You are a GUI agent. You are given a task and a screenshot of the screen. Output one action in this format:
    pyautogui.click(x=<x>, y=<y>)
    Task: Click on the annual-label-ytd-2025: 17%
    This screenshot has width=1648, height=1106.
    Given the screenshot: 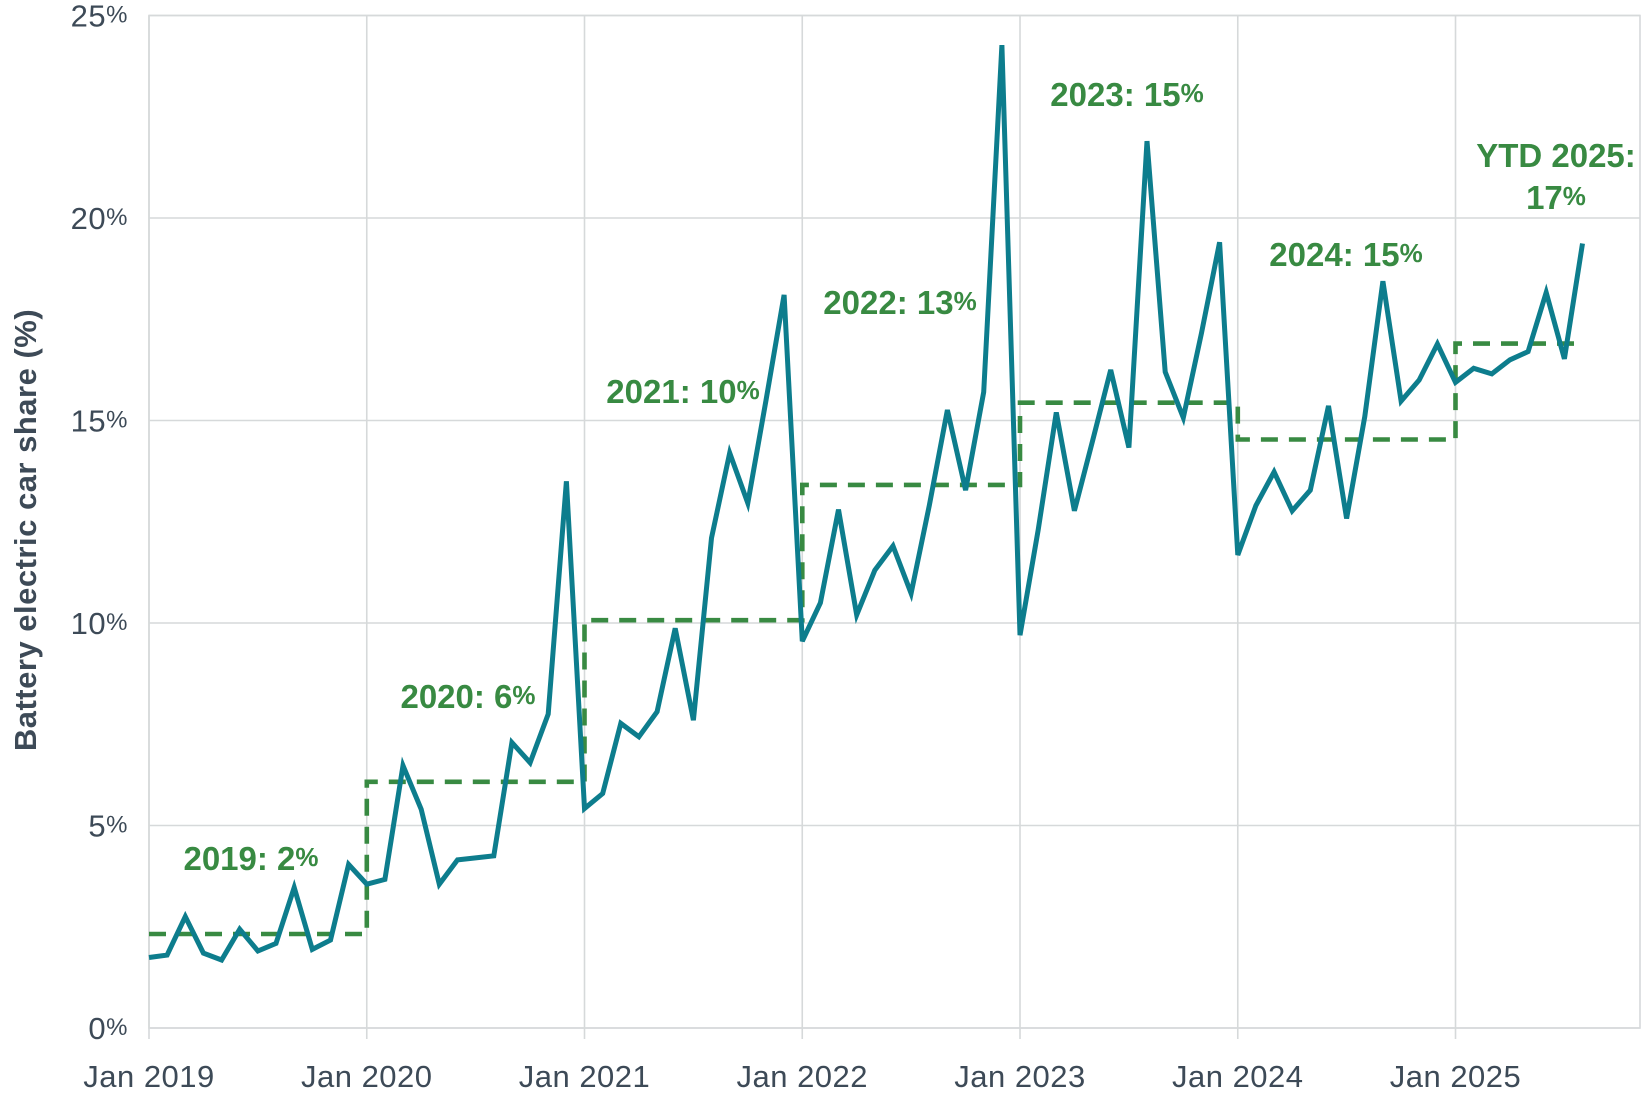 What is the action you would take?
    pyautogui.click(x=1556, y=197)
    